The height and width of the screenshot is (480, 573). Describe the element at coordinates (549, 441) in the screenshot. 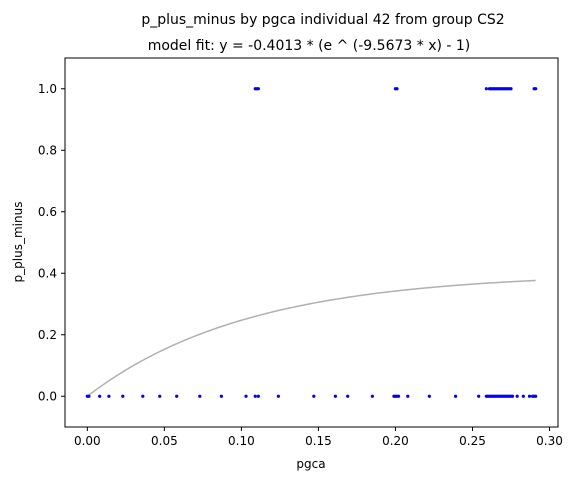

I see `x-tick-label: 0.30` at that location.